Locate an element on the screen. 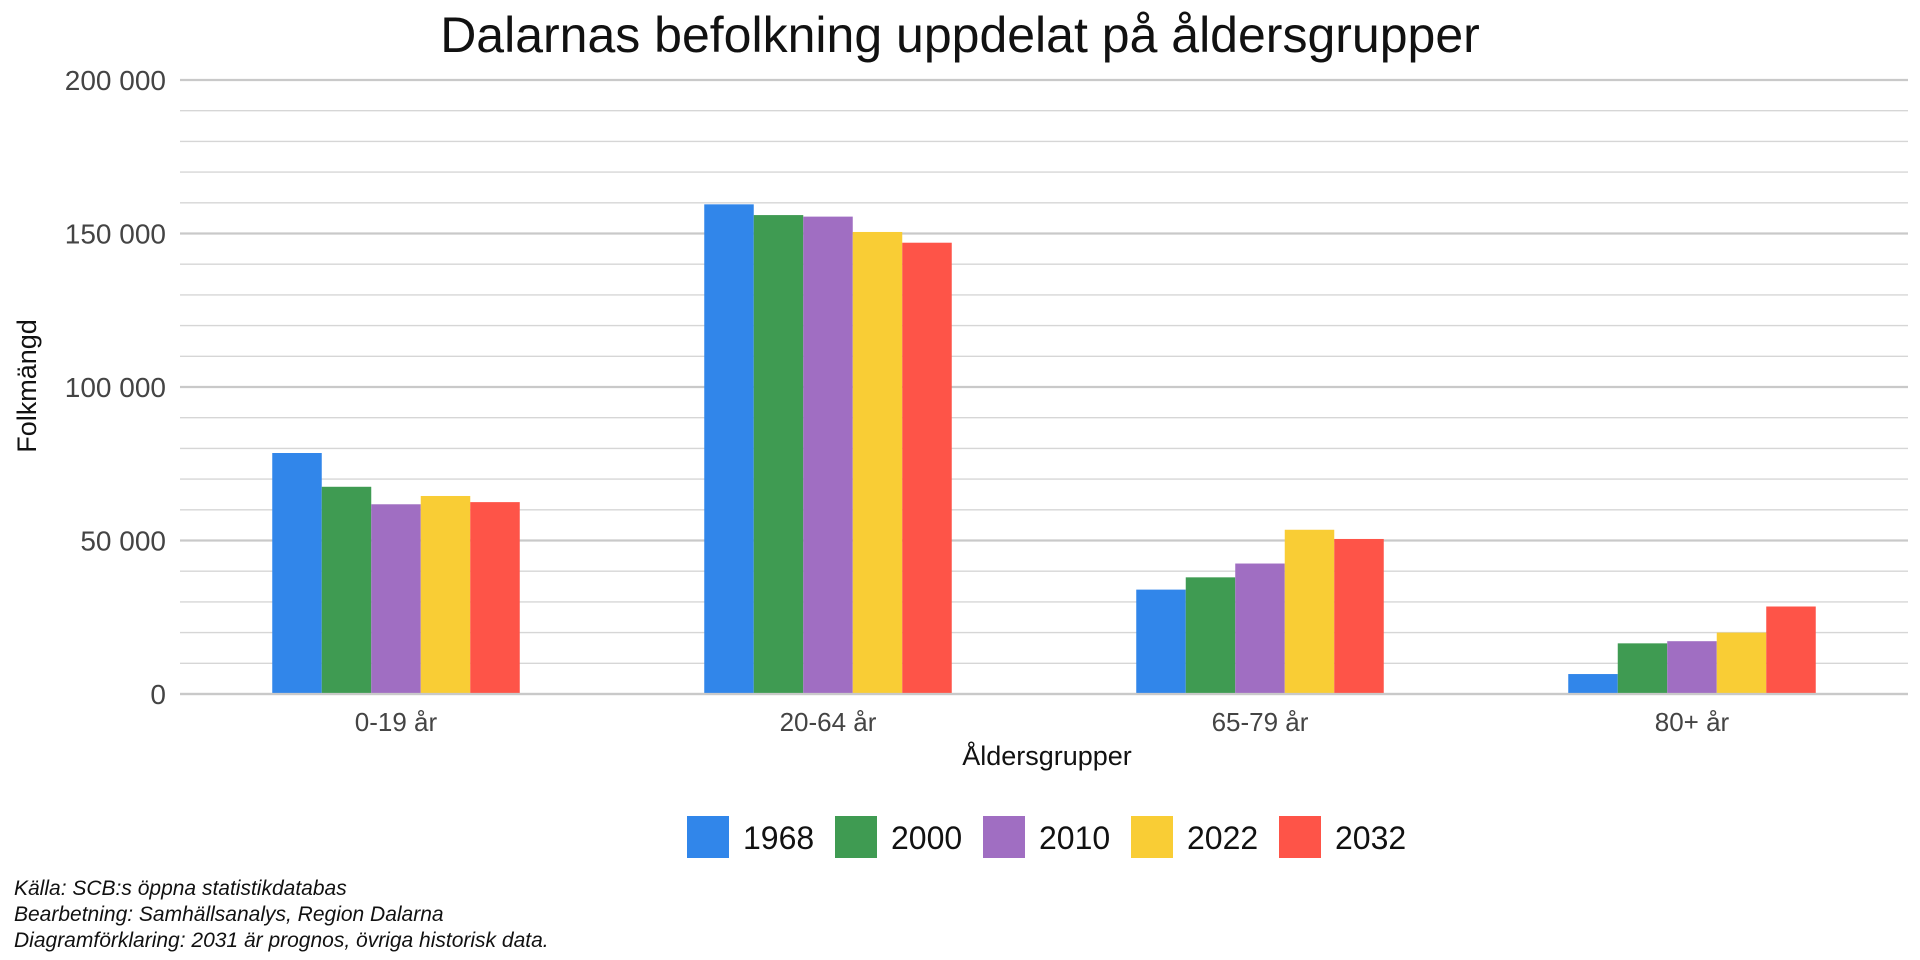  legend-swatch-2022 is located at coordinates (1152, 837).